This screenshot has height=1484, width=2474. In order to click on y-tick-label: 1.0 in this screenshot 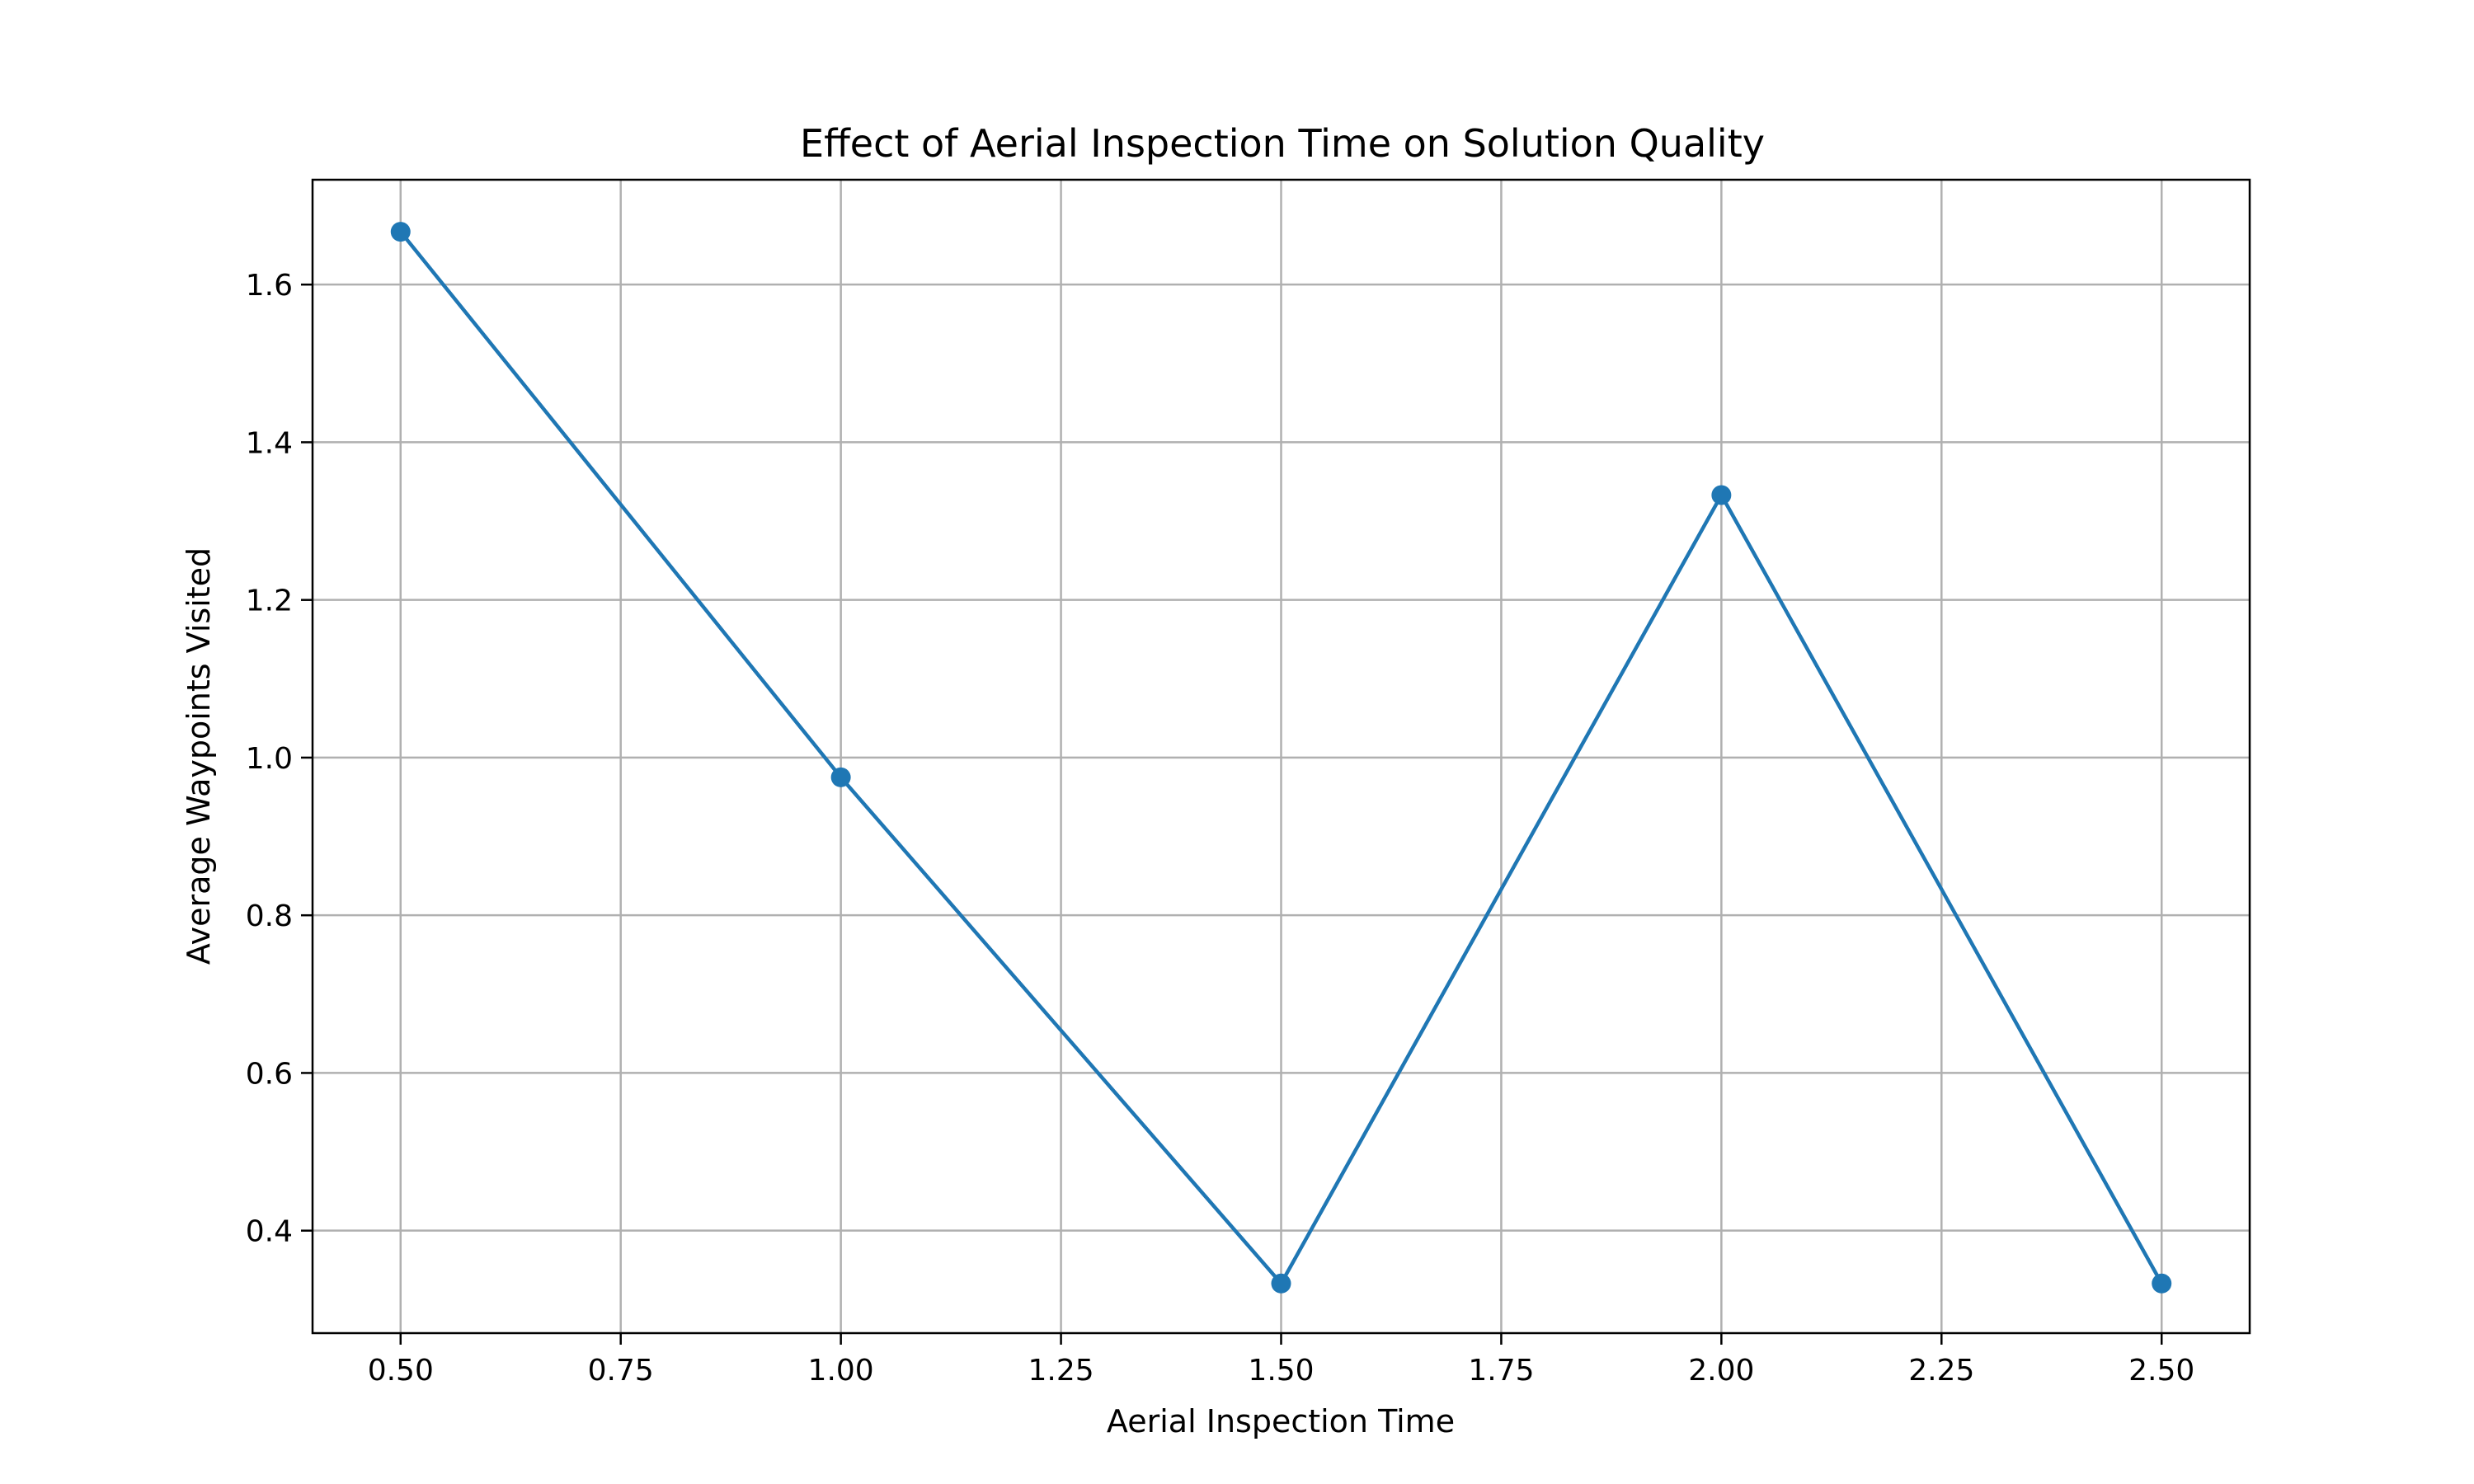, I will do `click(269, 759)`.